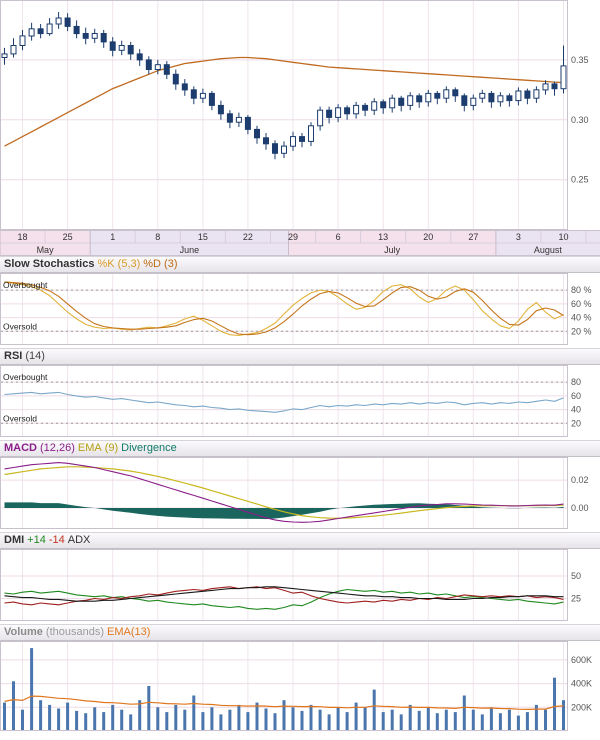 The image size is (600, 740). I want to click on header-param: -14, so click(56, 540).